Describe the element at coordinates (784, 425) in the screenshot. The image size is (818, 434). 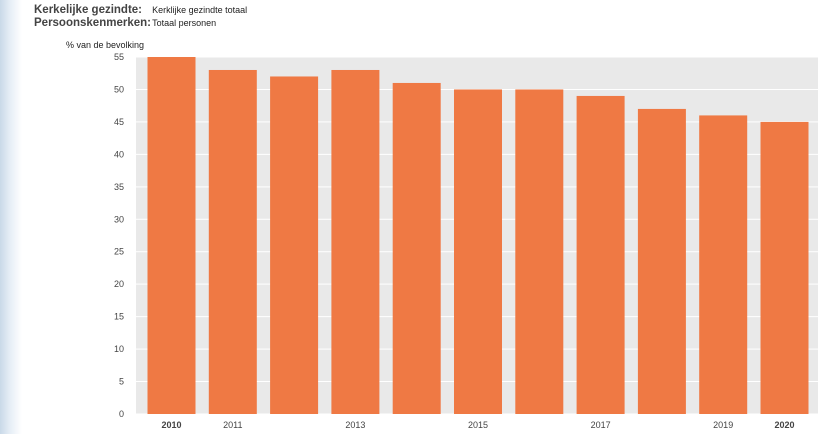
I see `x-tick-label-2020: 2020` at that location.